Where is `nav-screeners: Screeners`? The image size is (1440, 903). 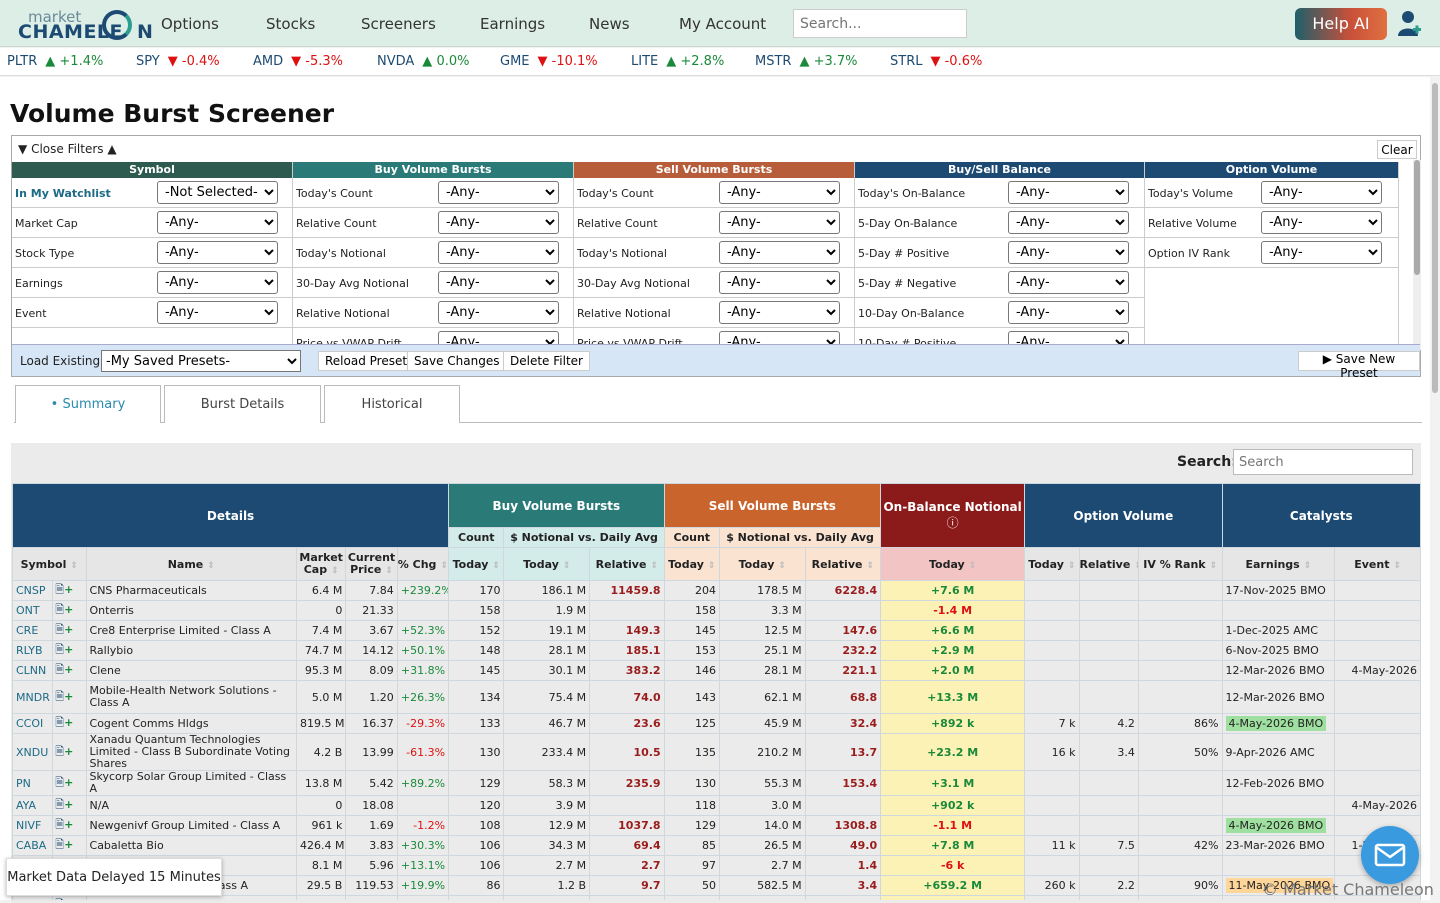 nav-screeners: Screeners is located at coordinates (398, 24).